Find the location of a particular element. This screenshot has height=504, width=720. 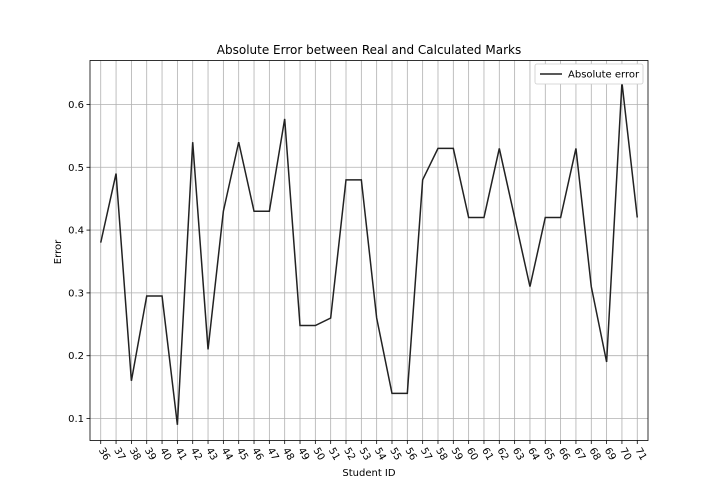

y-tick-label: 0.1 is located at coordinates (76, 419).